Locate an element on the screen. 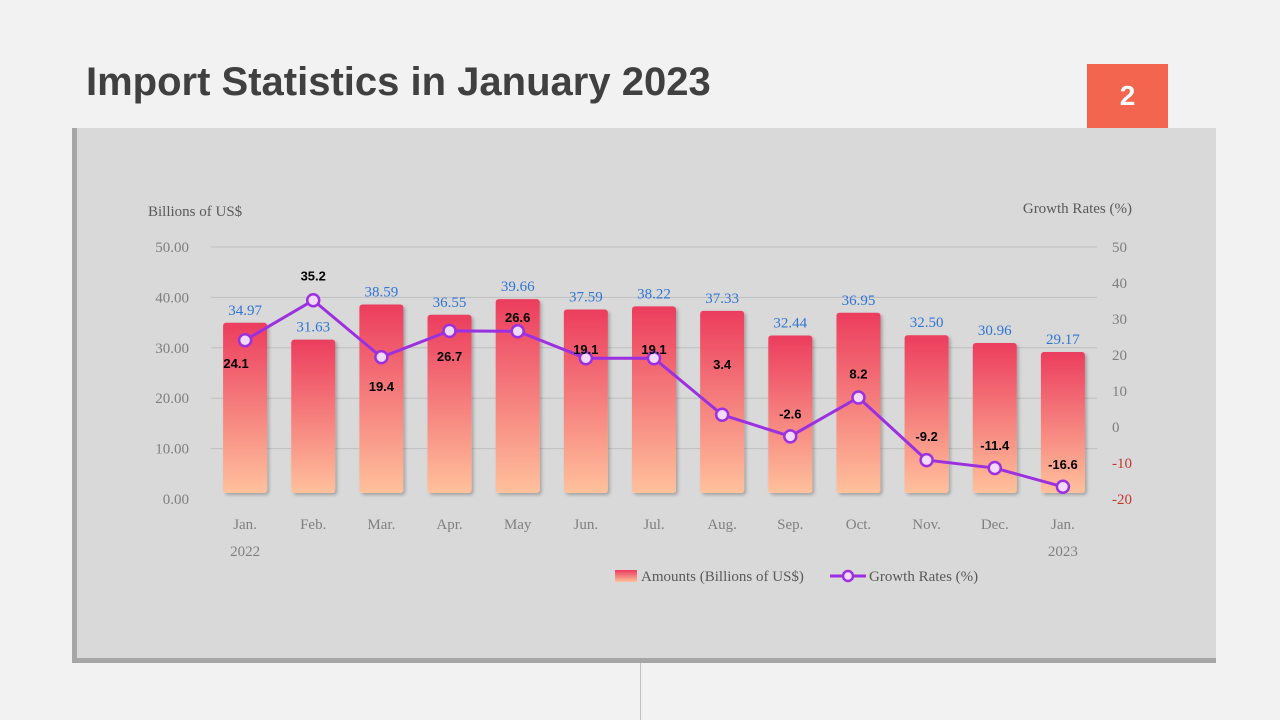 The width and height of the screenshot is (1280, 720). y-right-tick: 10 is located at coordinates (1119, 392).